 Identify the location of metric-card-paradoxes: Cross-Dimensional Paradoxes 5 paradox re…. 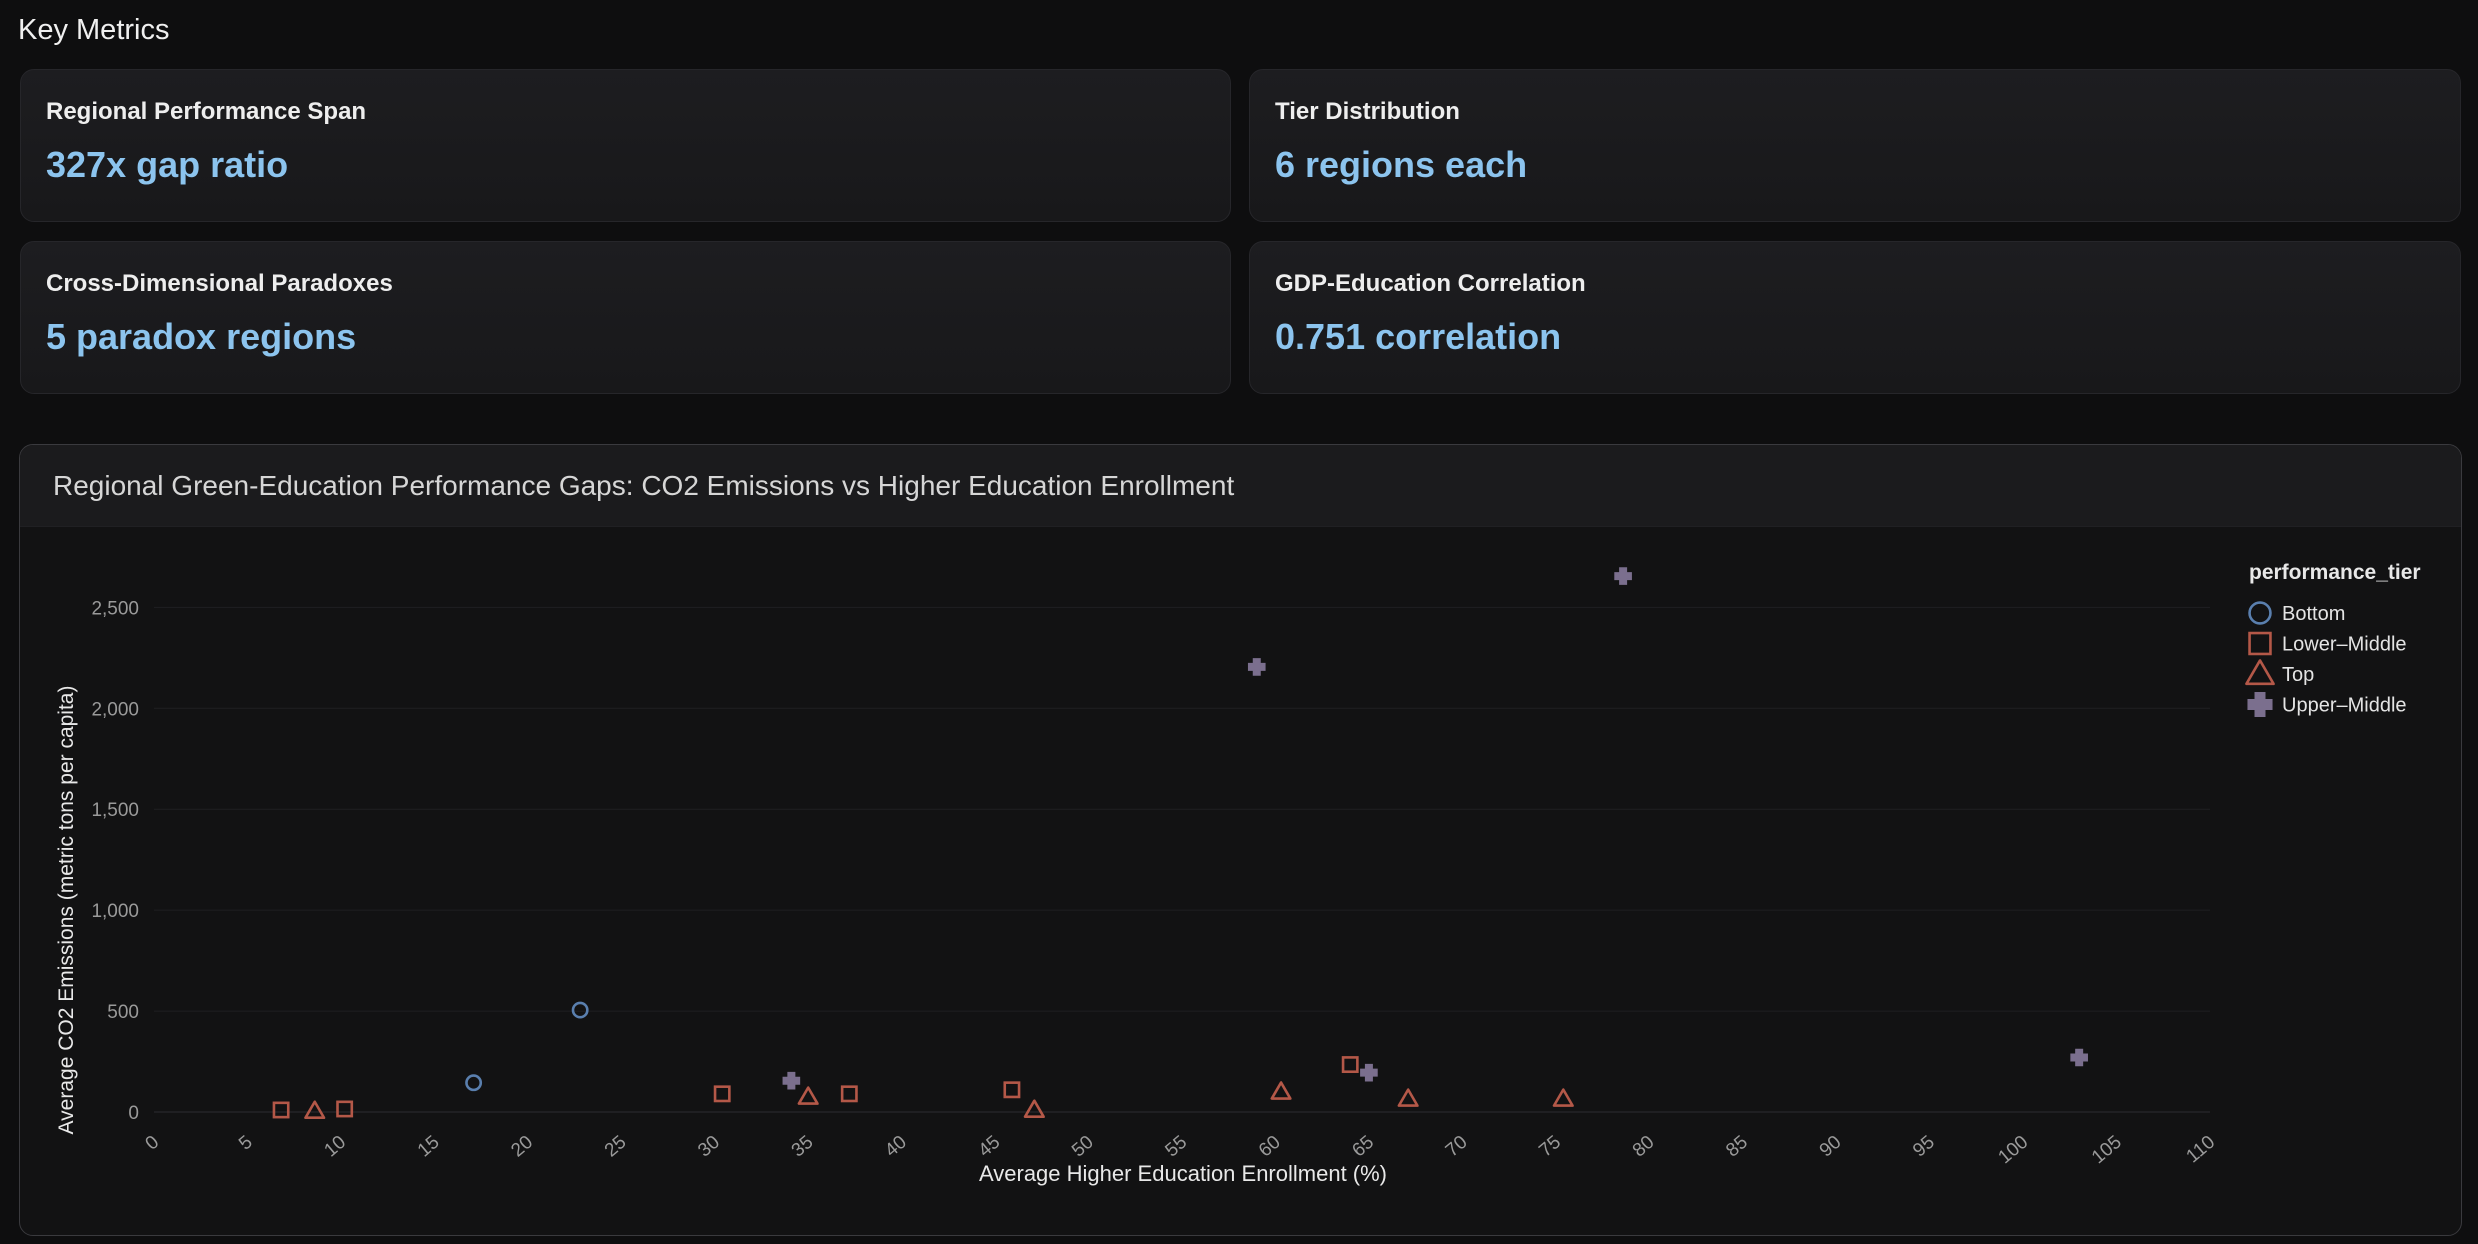
(625, 317).